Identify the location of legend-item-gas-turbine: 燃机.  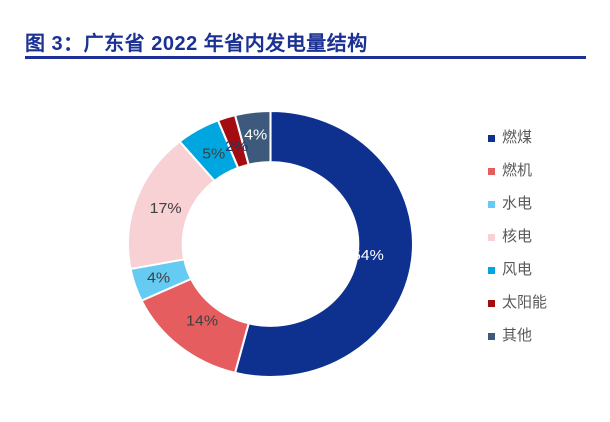
(517, 171).